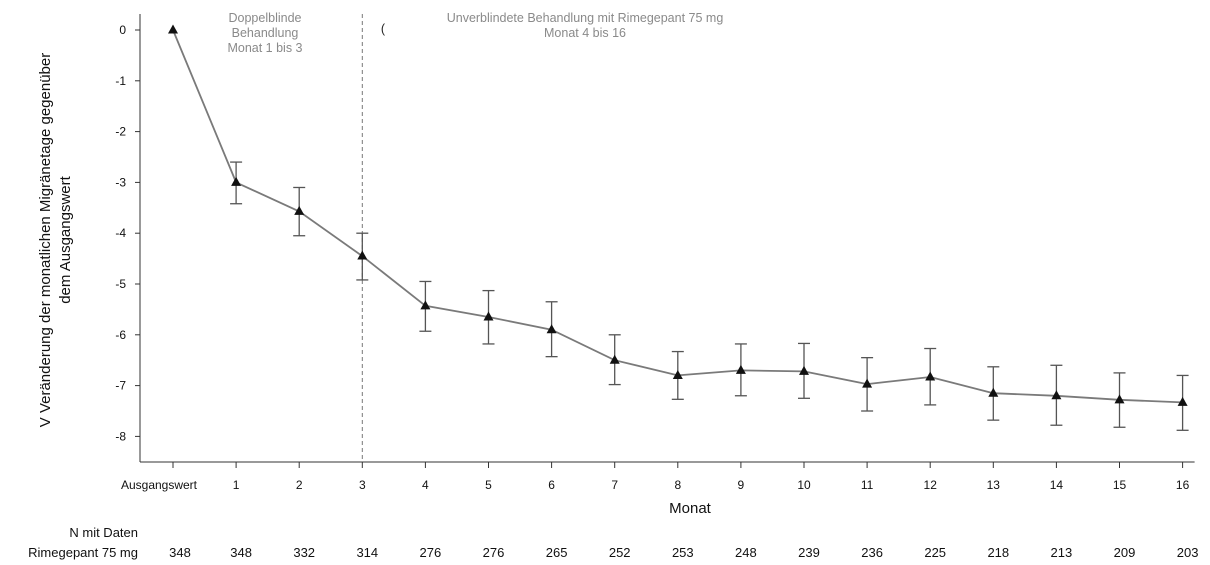  Describe the element at coordinates (127, 233) in the screenshot. I see `y-ticks: 0 -1 -2 -3 -4 -5 -6 -7 -8` at that location.